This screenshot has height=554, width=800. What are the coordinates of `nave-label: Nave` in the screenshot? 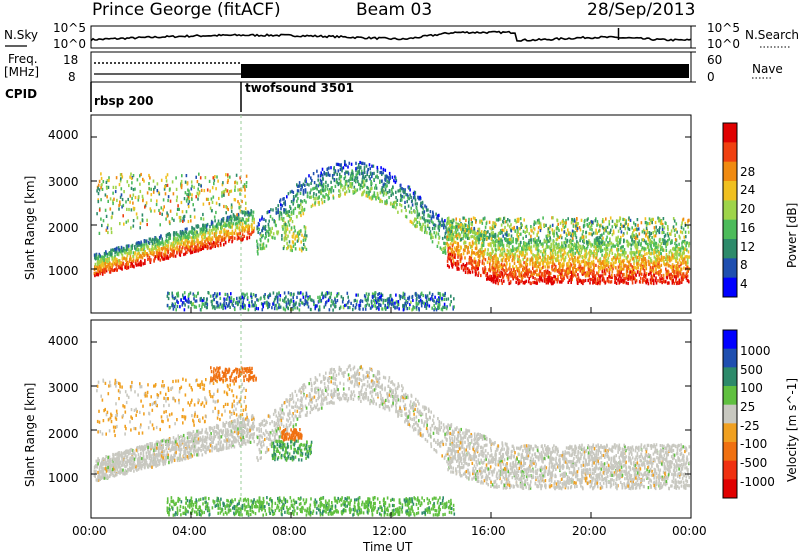 It's located at (767, 69).